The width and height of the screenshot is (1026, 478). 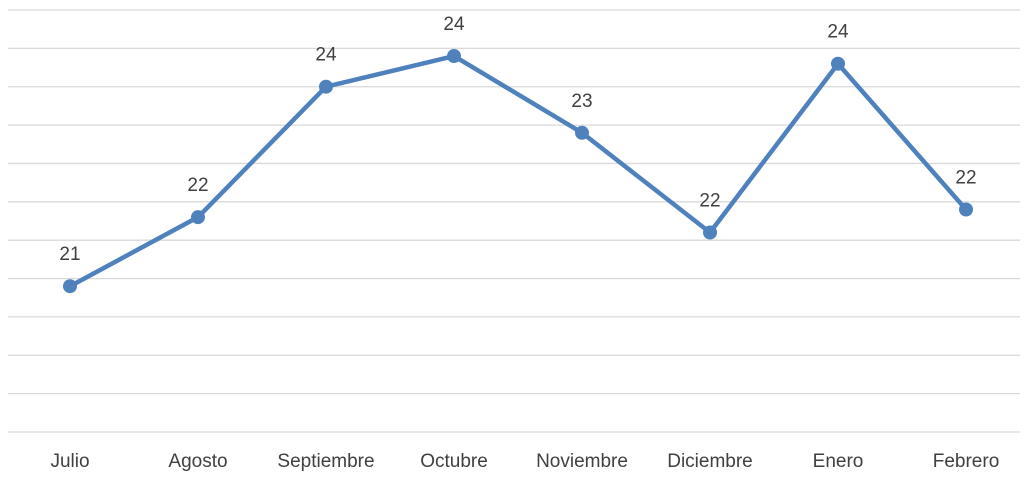 I want to click on x-tick-label: Noviembre, so click(x=582, y=461).